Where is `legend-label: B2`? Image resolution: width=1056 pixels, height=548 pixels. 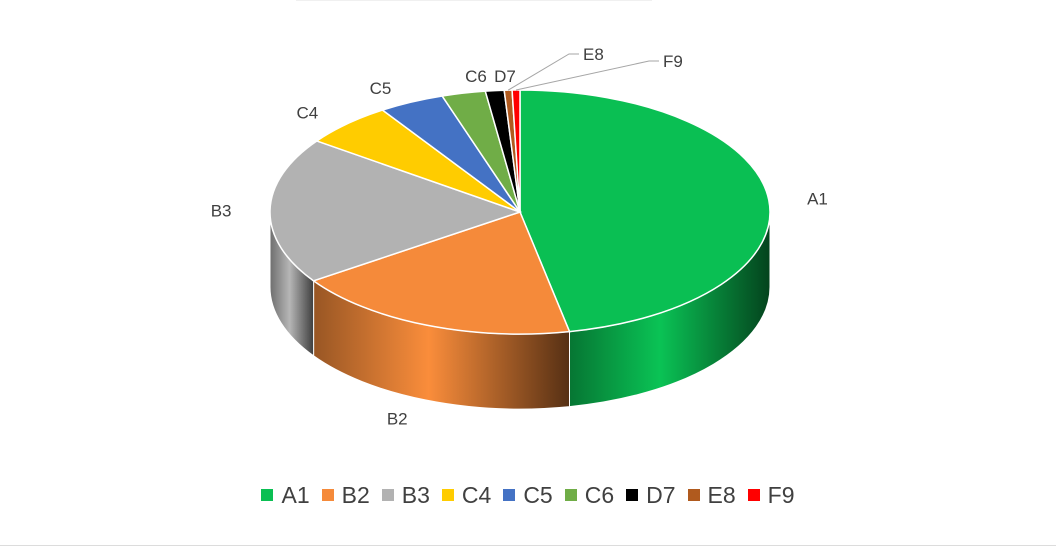
legend-label: B2 is located at coordinates (355, 494).